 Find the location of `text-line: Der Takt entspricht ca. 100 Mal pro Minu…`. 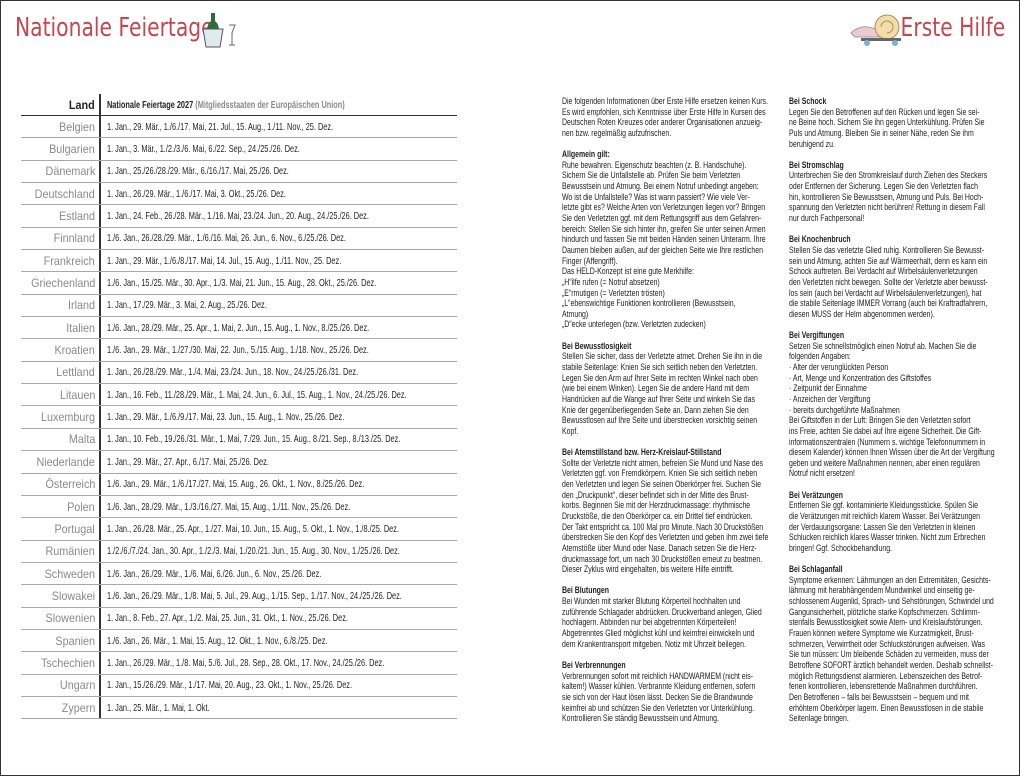

text-line: Der Takt entspricht ca. 100 Mal pro Minu… is located at coordinates (663, 526).